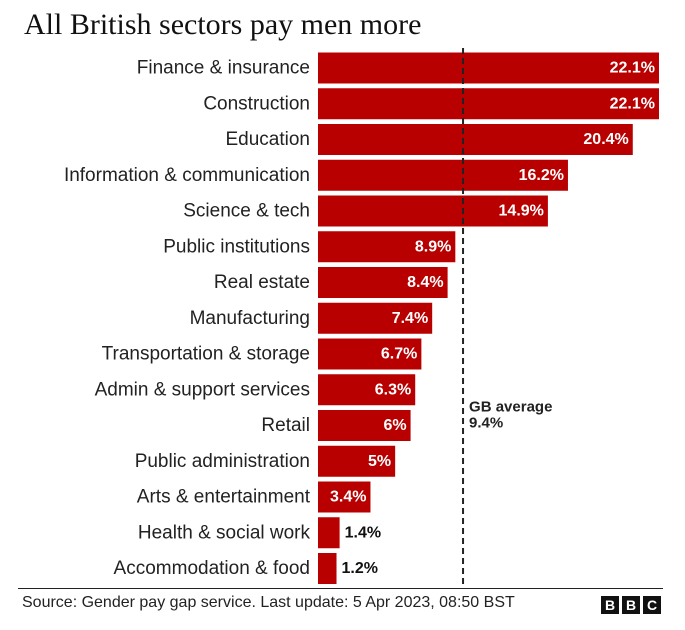 The image size is (685, 630). What do you see at coordinates (652, 605) in the screenshot?
I see `logo-letter: C` at bounding box center [652, 605].